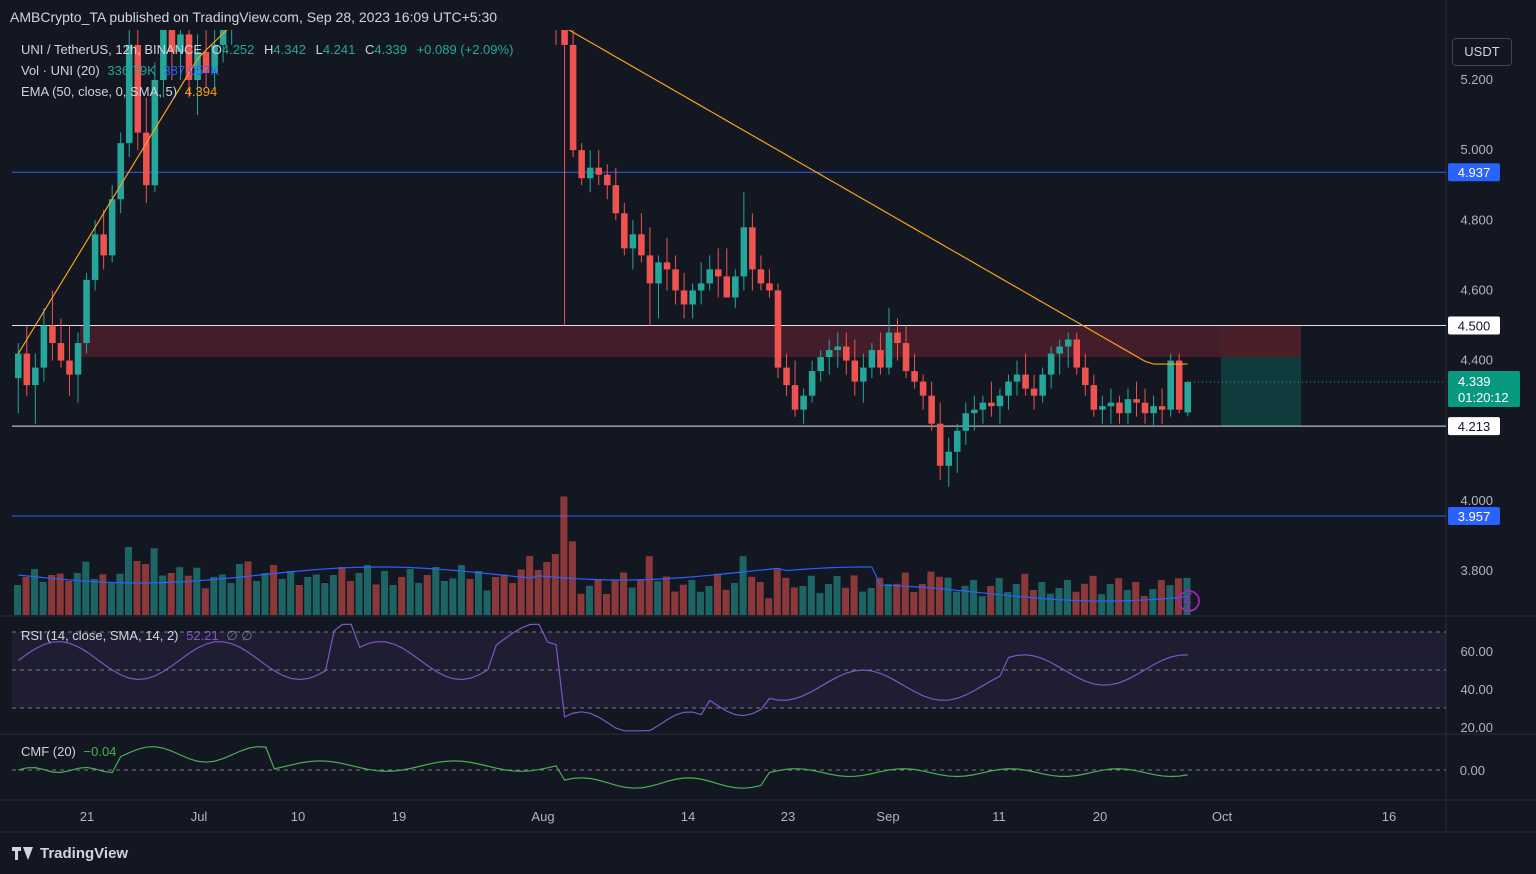 This screenshot has height=874, width=1536. What do you see at coordinates (1476, 651) in the screenshot?
I see `rsi-tick-label: 60.00` at bounding box center [1476, 651].